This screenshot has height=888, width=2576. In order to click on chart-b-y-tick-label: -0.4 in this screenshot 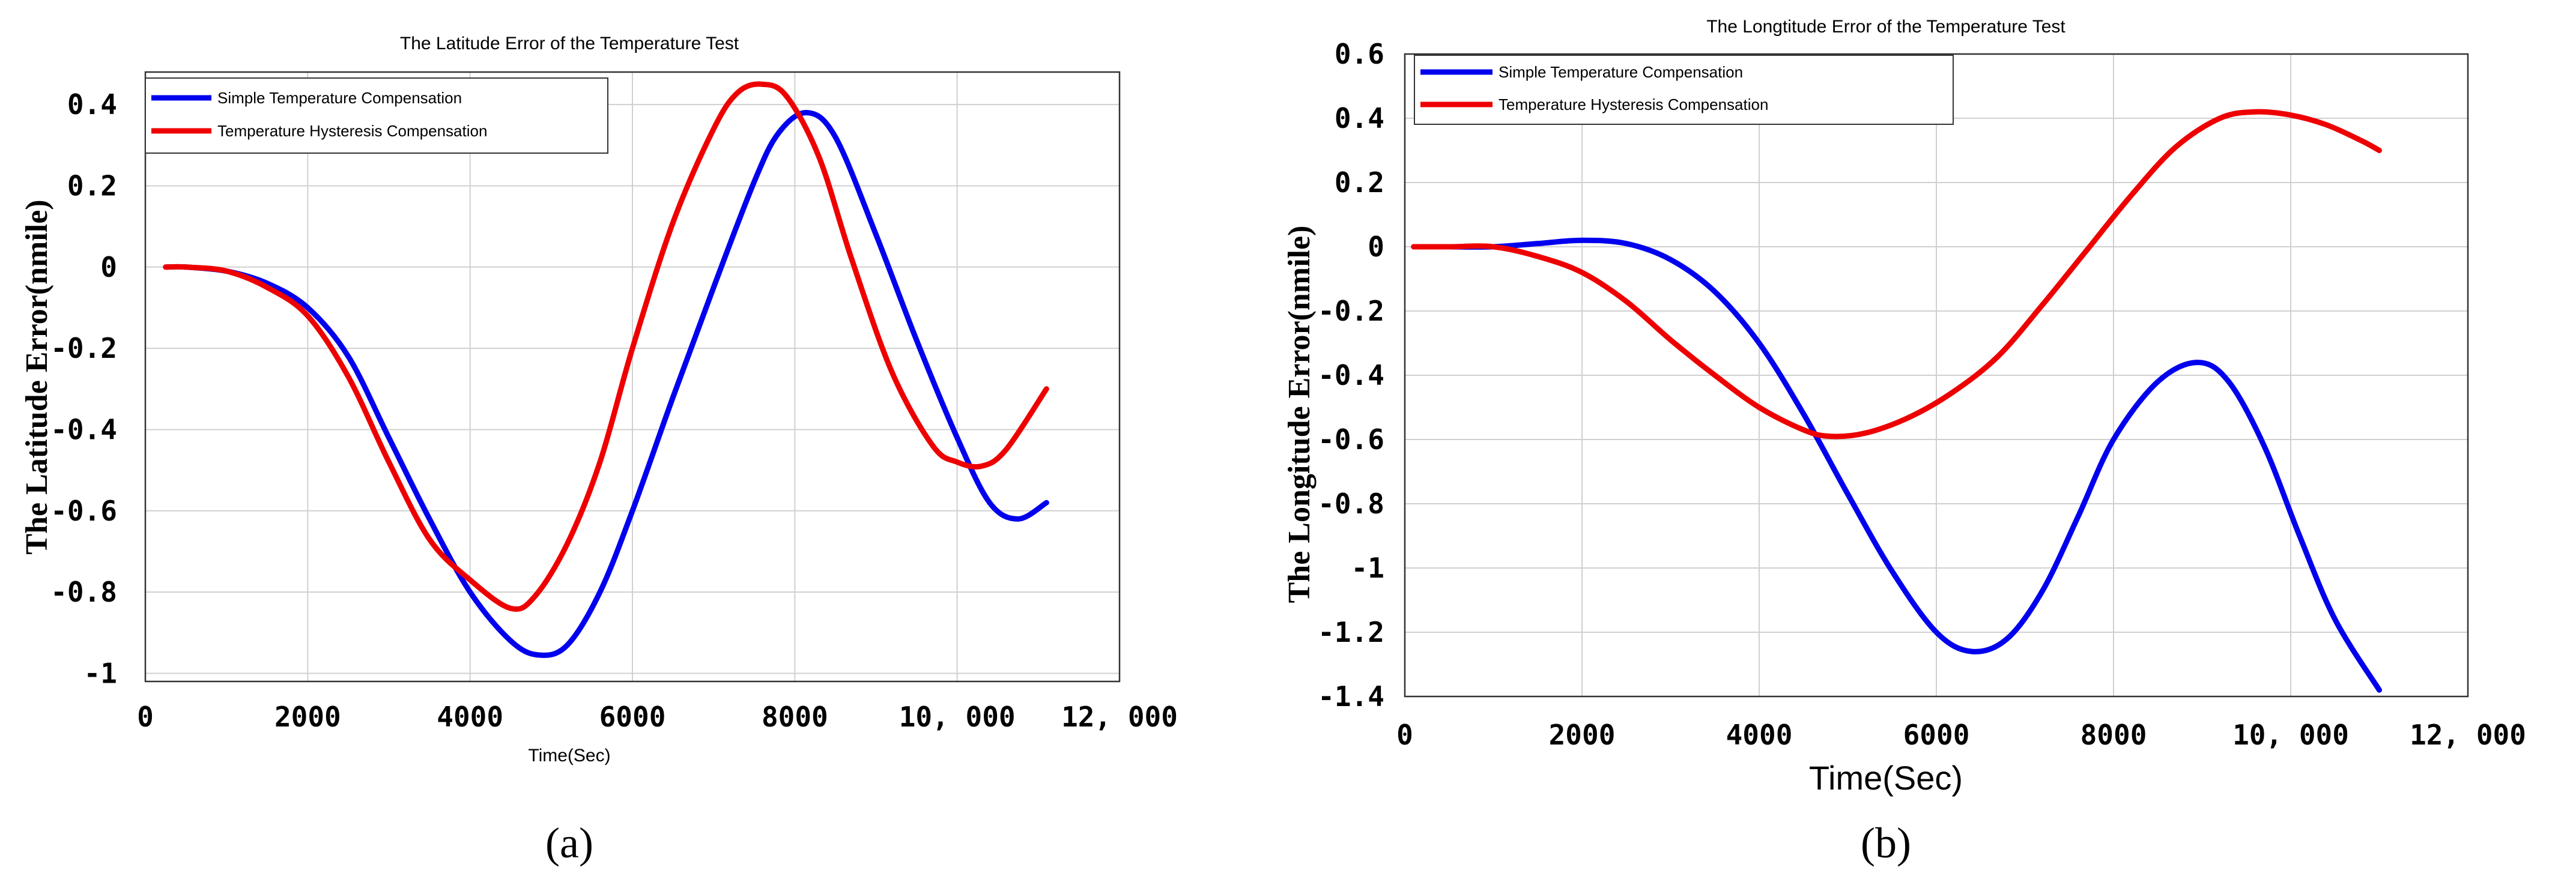, I will do `click(1351, 375)`.